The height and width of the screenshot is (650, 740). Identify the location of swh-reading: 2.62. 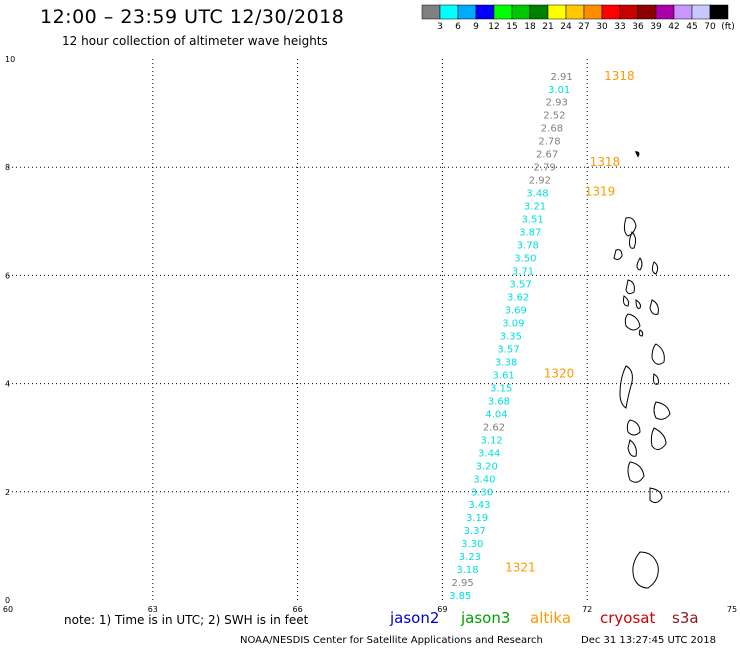
(494, 427).